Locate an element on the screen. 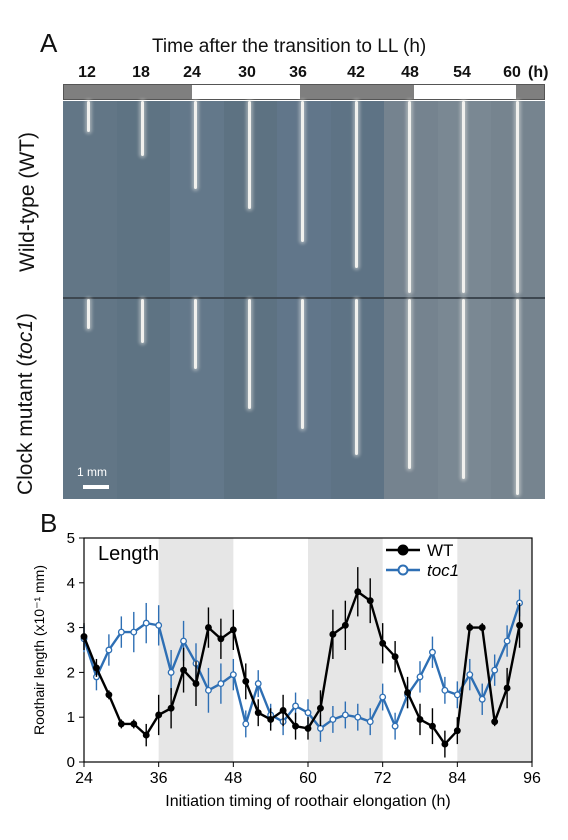 This screenshot has height=840, width=568. length-inset-label: Length is located at coordinates (128, 554).